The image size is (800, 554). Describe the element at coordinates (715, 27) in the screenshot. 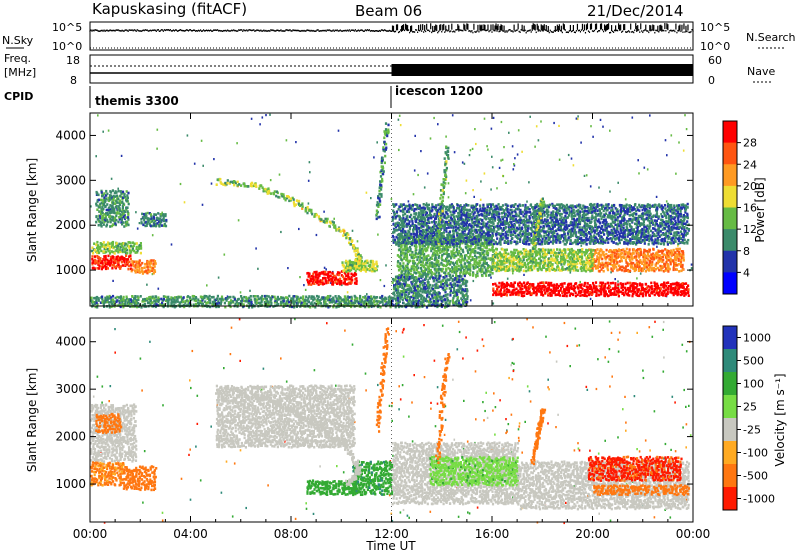

I see `nsearch-tick-top: 10^5` at that location.